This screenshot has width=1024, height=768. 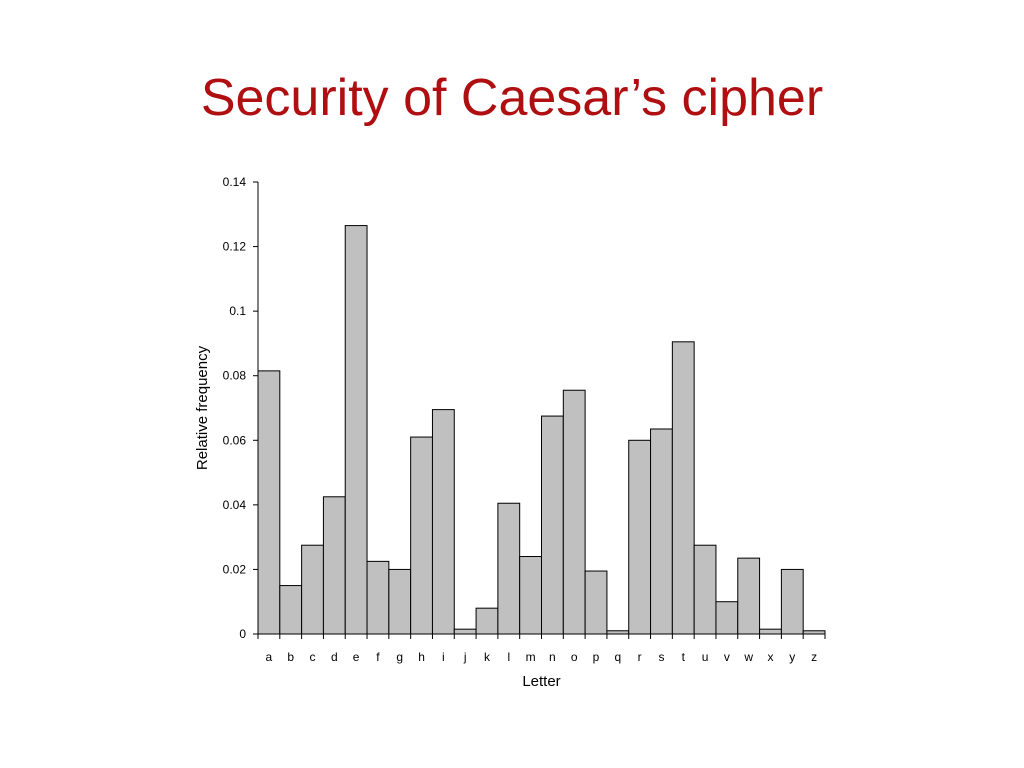 What do you see at coordinates (574, 657) in the screenshot?
I see `x-tick-label-o: o` at bounding box center [574, 657].